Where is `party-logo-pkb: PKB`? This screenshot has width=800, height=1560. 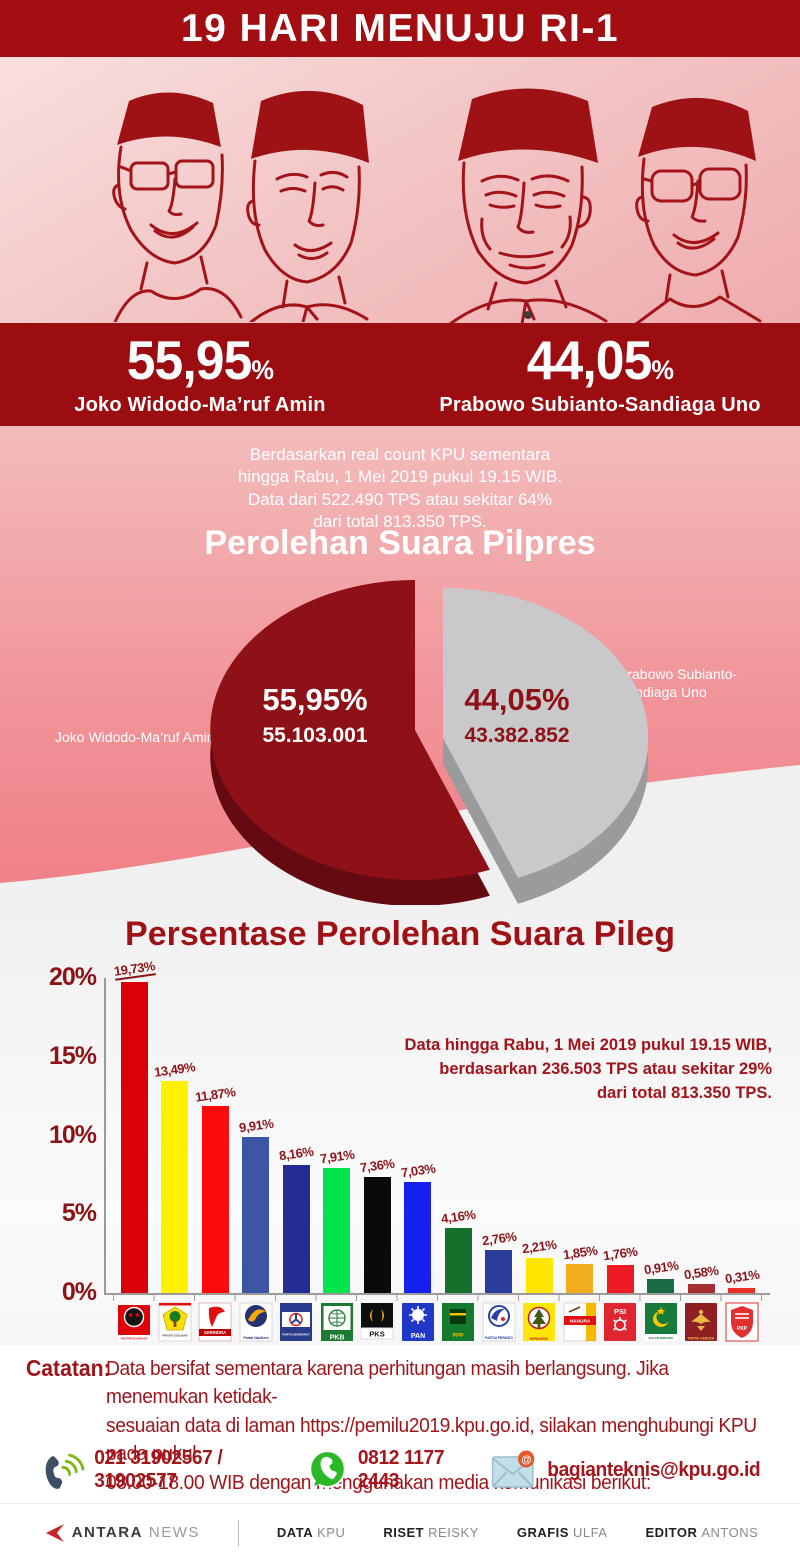
party-logo-pkb: PKB is located at coordinates (337, 1323).